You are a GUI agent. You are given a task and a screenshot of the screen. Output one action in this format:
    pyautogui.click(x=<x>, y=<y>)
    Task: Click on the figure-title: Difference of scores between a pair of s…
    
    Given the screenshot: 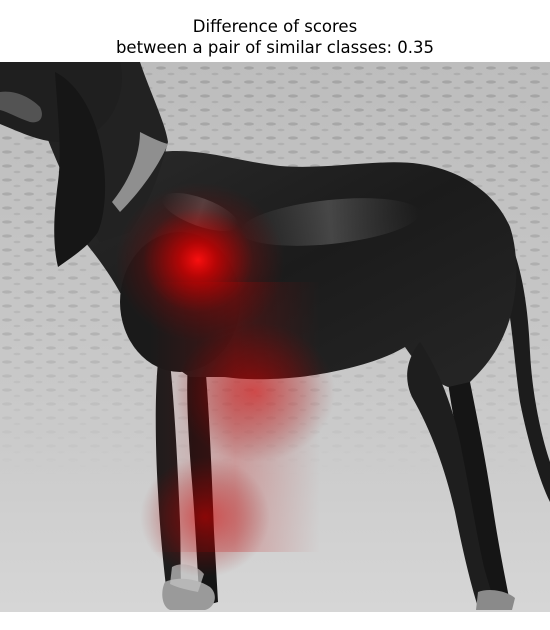 What is the action you would take?
    pyautogui.click(x=275, y=37)
    